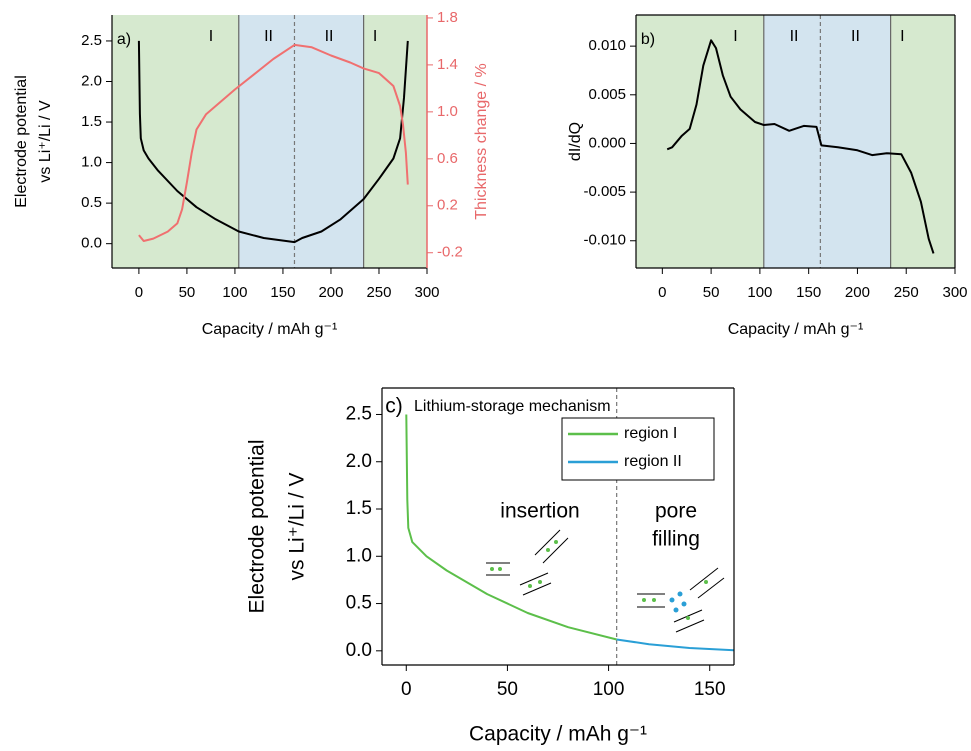 The width and height of the screenshot is (971, 751). Describe the element at coordinates (607, 45) in the screenshot. I see `y-tick-label: 0.010` at that location.